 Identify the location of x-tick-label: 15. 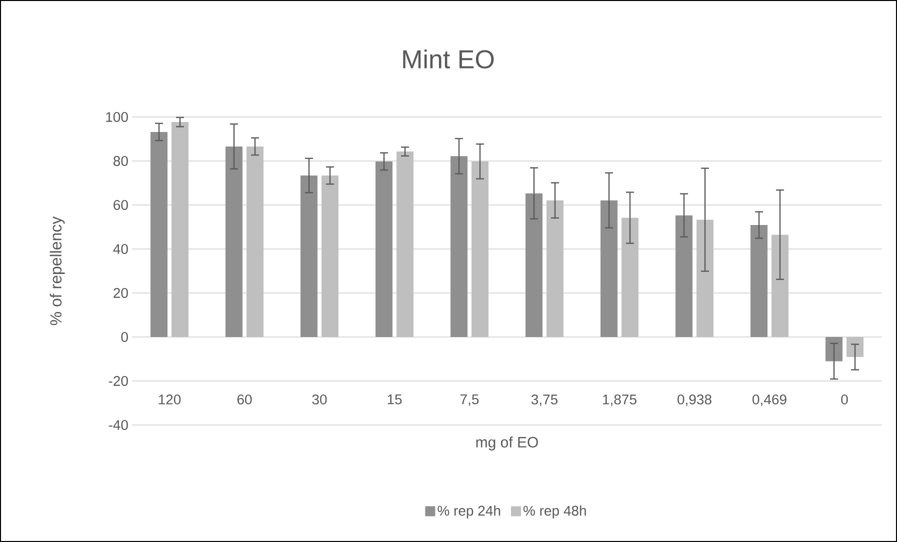
(395, 399).